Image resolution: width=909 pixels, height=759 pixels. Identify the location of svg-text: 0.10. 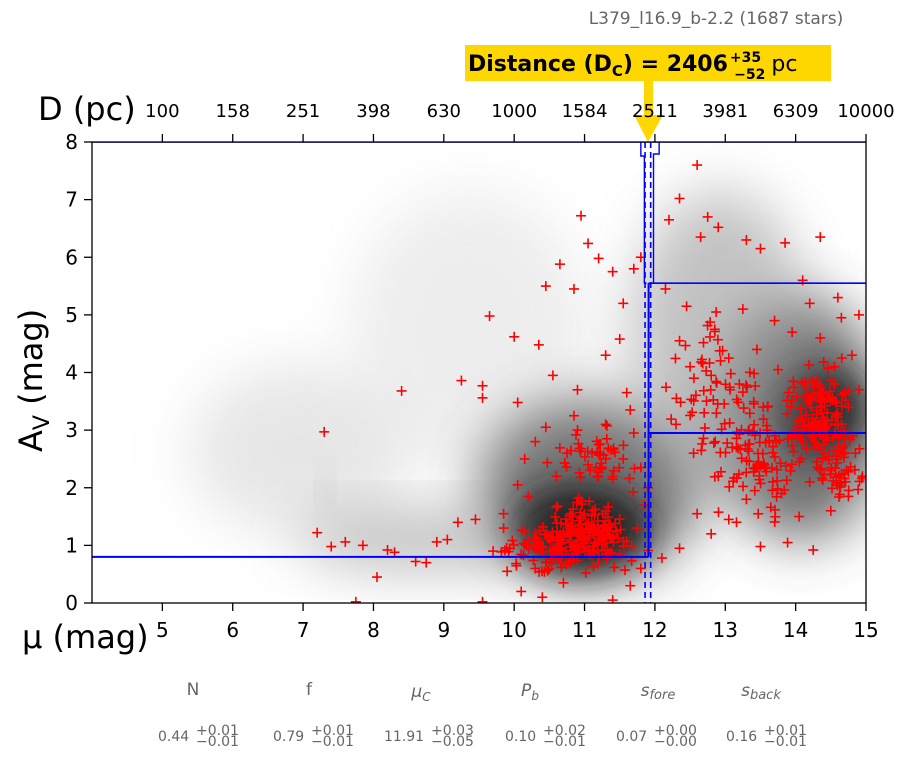
(520, 737).